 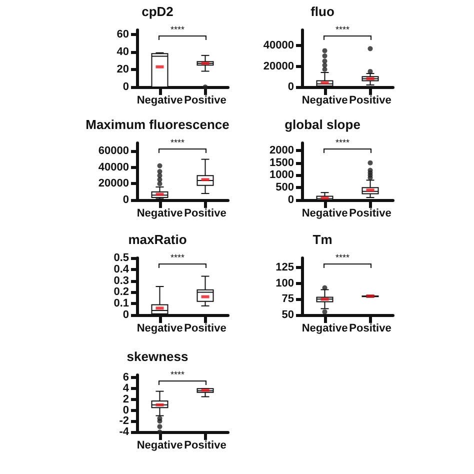 What do you see at coordinates (121, 304) in the screenshot?
I see `y-tick-label: 0.1` at bounding box center [121, 304].